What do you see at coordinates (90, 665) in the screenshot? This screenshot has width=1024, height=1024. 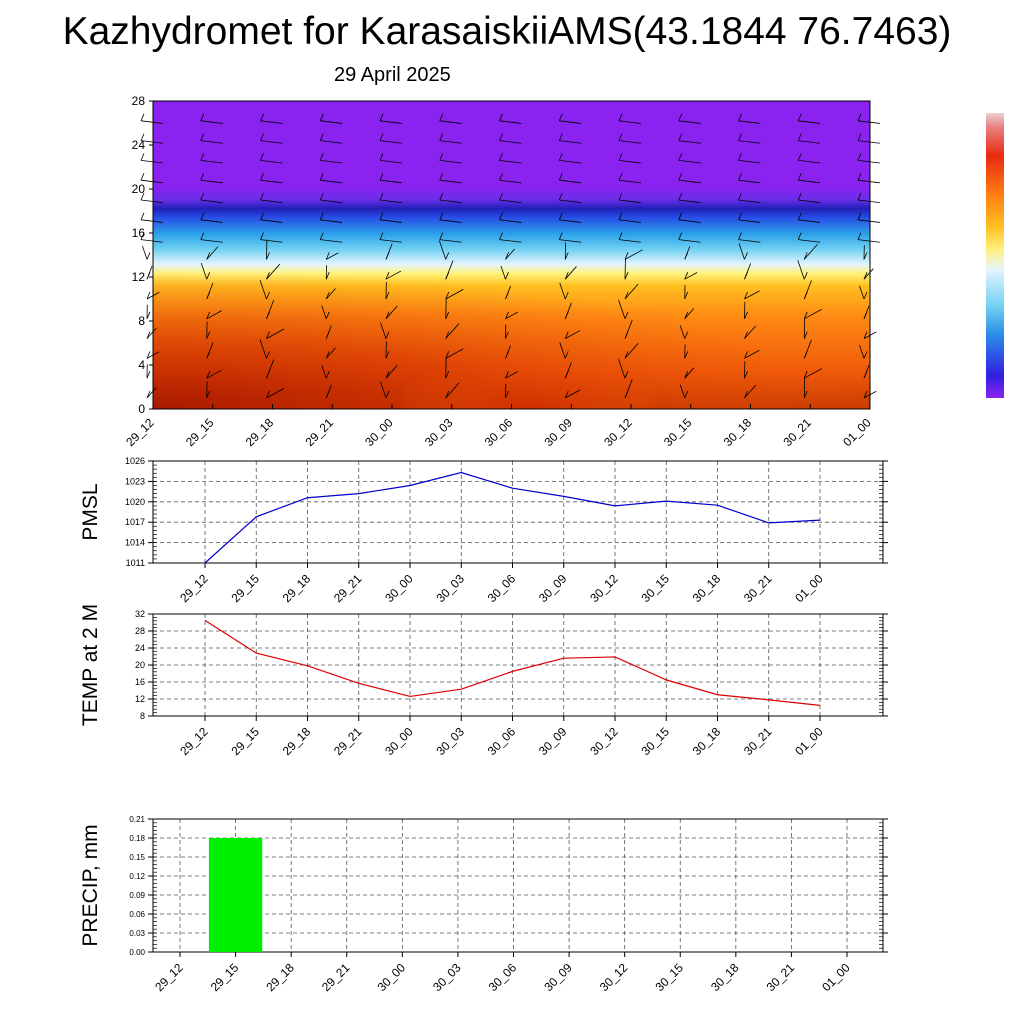 I see `y-axis-label: TEMP at 2 M` at bounding box center [90, 665].